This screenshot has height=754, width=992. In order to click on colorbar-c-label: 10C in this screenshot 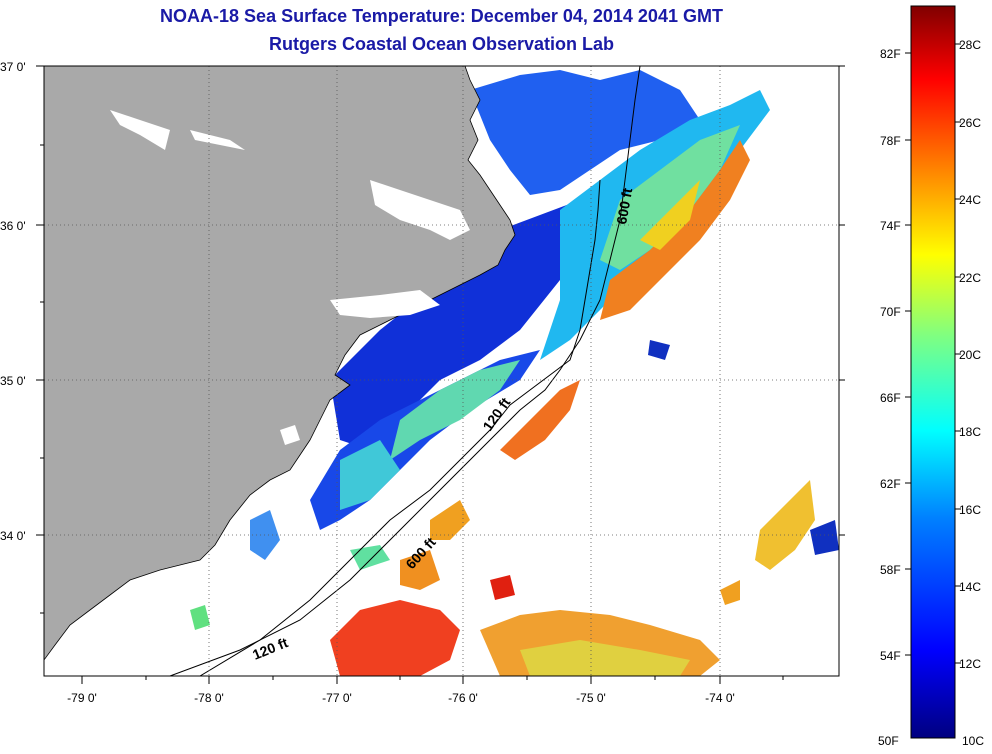, I will do `click(973, 741)`.